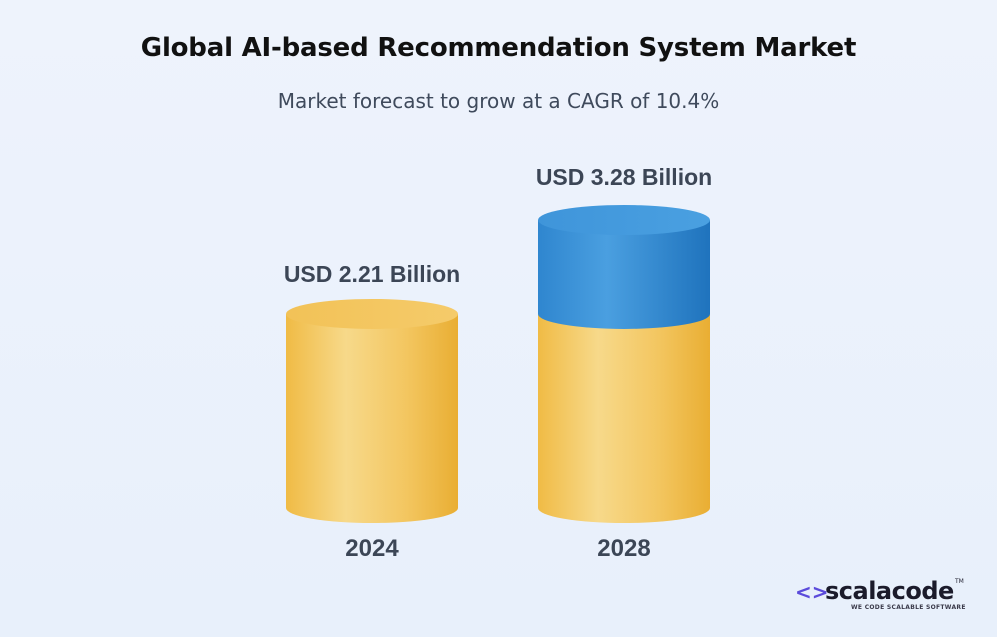 This screenshot has width=997, height=637. What do you see at coordinates (372, 313) in the screenshot?
I see `bar-2024-top` at bounding box center [372, 313].